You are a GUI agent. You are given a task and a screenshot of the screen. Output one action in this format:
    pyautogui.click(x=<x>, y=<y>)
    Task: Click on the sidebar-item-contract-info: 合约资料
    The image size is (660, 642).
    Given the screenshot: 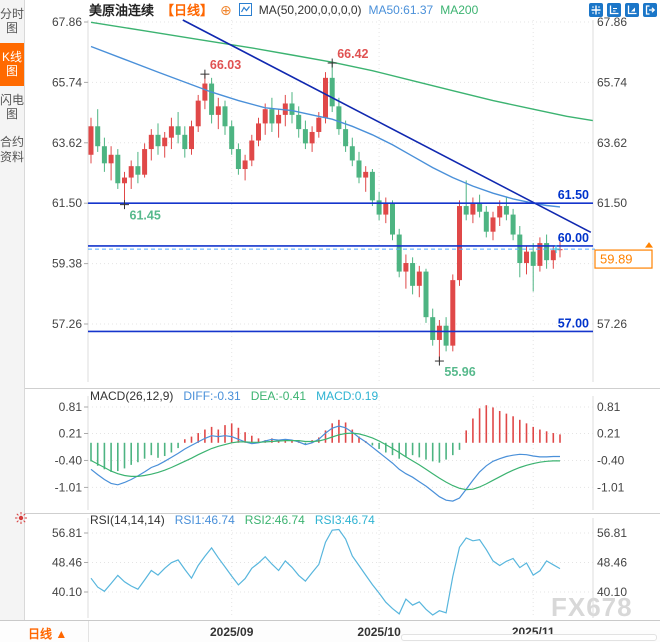 What is the action you would take?
    pyautogui.click(x=12, y=149)
    